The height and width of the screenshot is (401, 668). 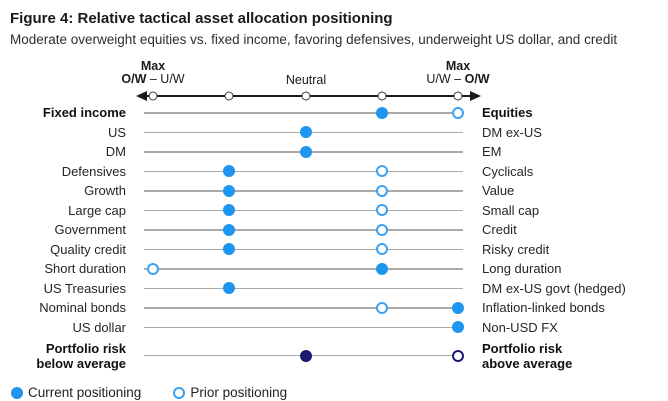 I want to click on row-left-label: Short duration, so click(x=85, y=269).